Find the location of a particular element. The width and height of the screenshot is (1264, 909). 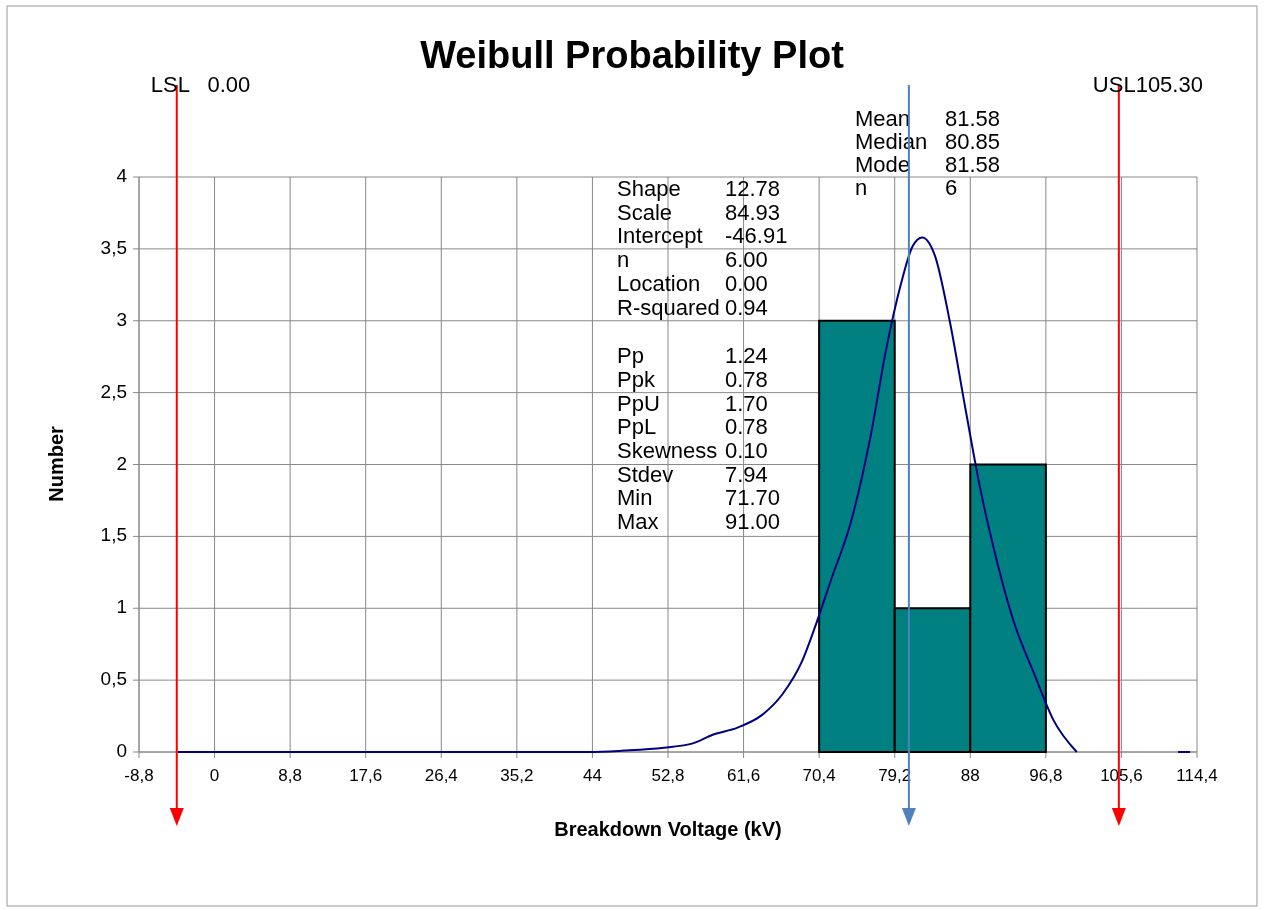

y-axis-title: Number is located at coordinates (56, 464).